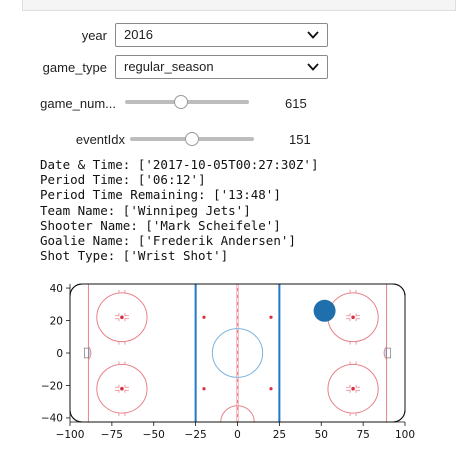 This screenshot has width=456, height=468. Describe the element at coordinates (324, 310) in the screenshot. I see `shot-marker` at that location.